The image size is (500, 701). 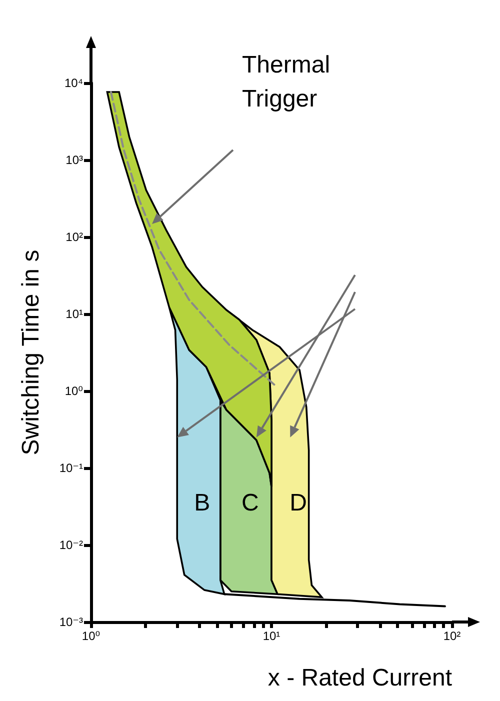 I want to click on y-axis-title: Switching Time in s, so click(x=31, y=353).